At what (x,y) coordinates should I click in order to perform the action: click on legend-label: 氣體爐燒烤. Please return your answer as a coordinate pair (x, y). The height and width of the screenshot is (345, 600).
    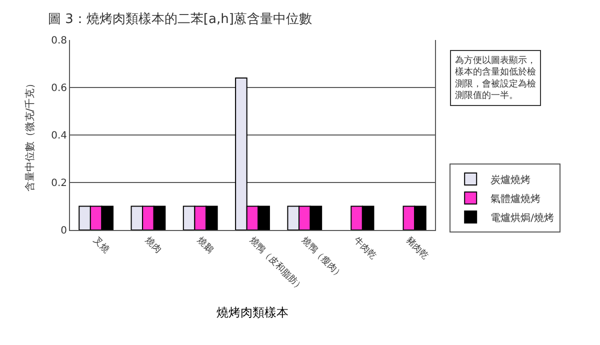
    Looking at the image, I should click on (515, 198).